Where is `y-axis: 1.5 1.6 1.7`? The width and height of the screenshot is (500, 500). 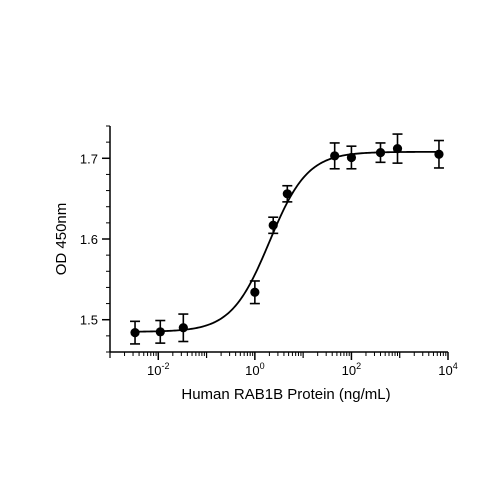
y-axis: 1.5 1.6 1.7 is located at coordinates (95, 239).